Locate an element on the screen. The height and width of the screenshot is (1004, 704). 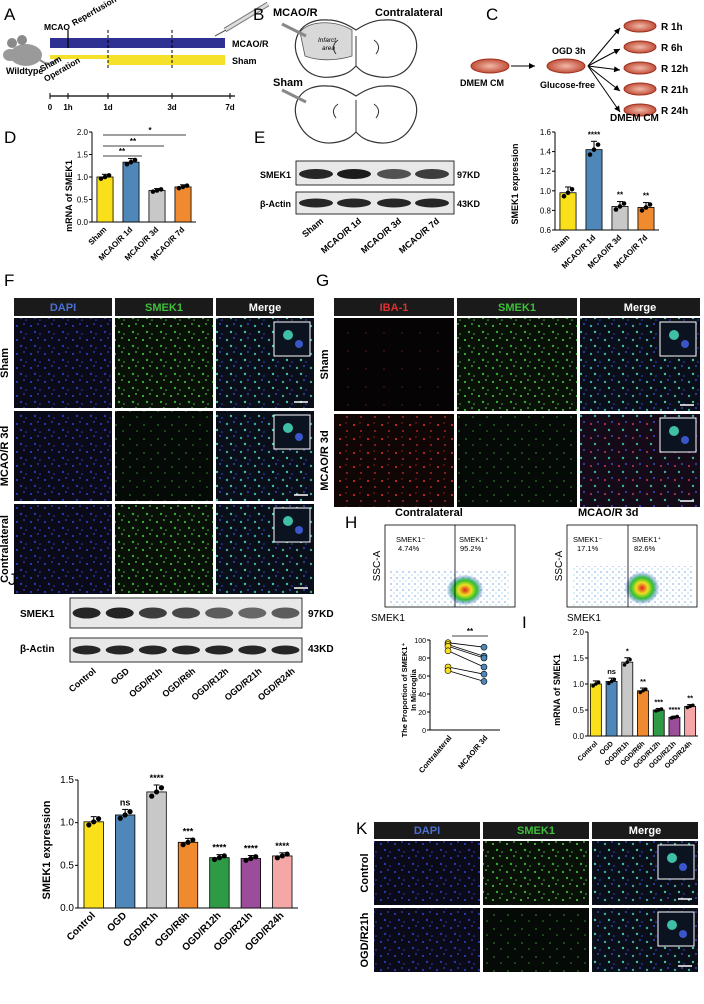
probe-icon is located at coordinates (294, 30).